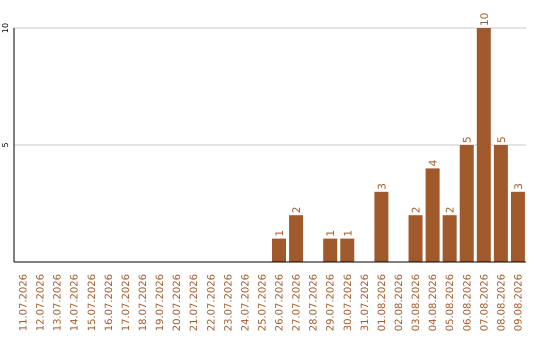 The image size is (540, 340). What do you see at coordinates (194, 303) in the screenshot?
I see `x-tick-label: 21.07.2026` at bounding box center [194, 303].